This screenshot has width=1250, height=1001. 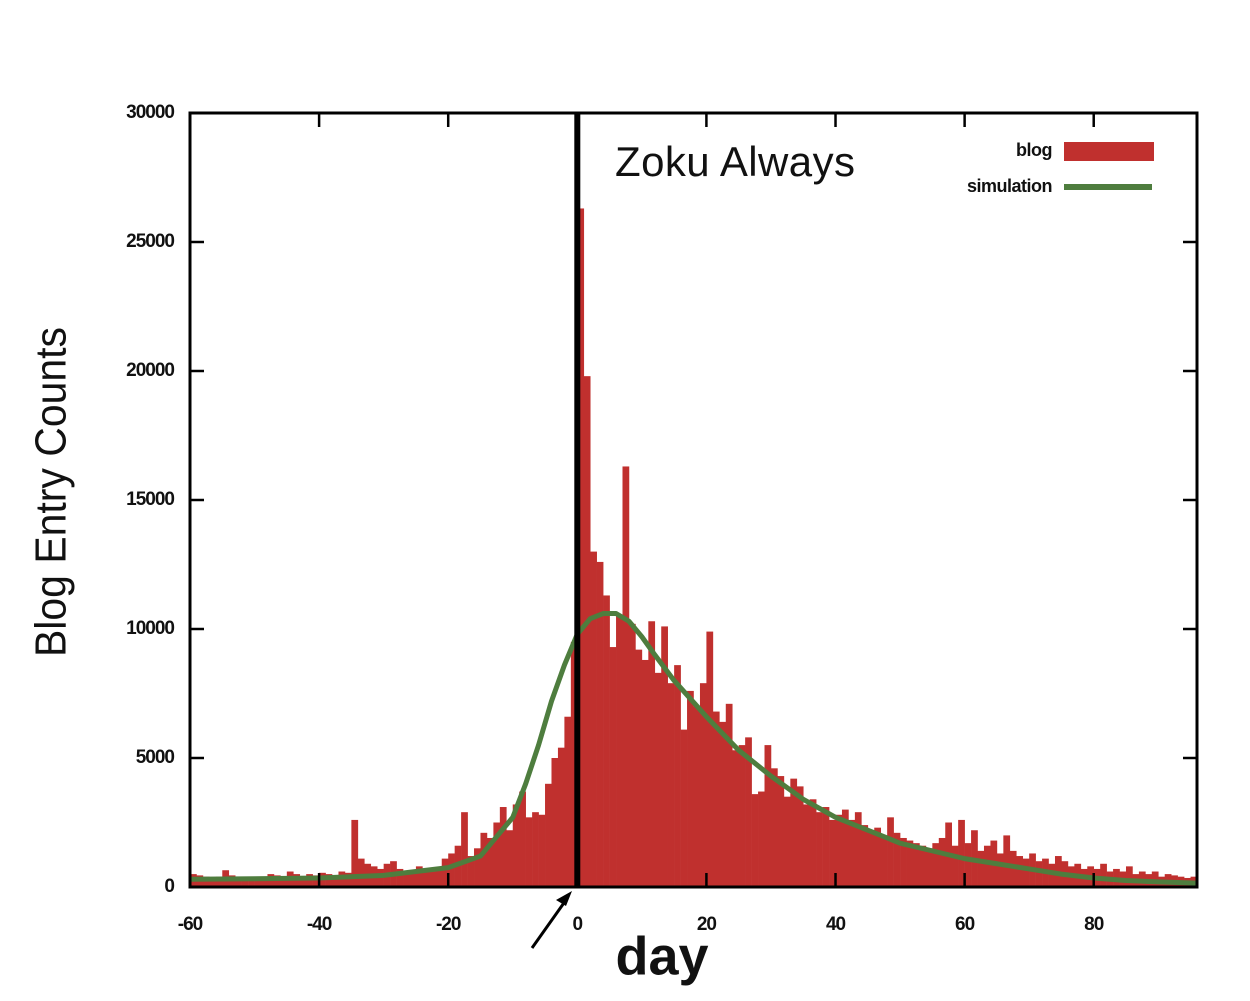 I want to click on arrow, so click(x=551, y=920).